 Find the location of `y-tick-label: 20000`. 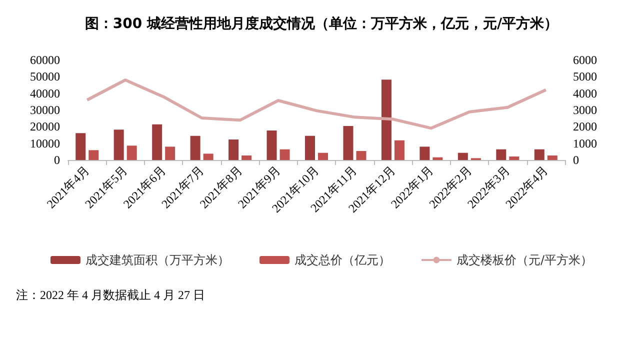

y-tick-label: 20000 is located at coordinates (45, 127).